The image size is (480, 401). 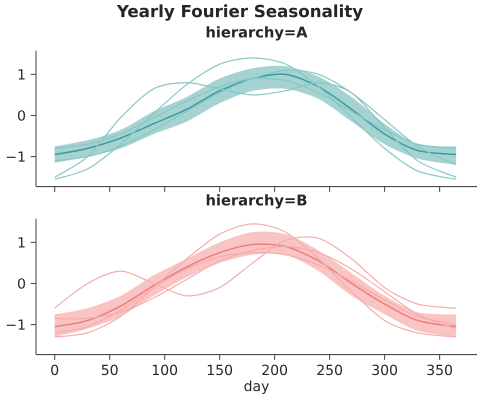 What do you see at coordinates (54, 370) in the screenshot?
I see `x-tick-label: 0` at bounding box center [54, 370].